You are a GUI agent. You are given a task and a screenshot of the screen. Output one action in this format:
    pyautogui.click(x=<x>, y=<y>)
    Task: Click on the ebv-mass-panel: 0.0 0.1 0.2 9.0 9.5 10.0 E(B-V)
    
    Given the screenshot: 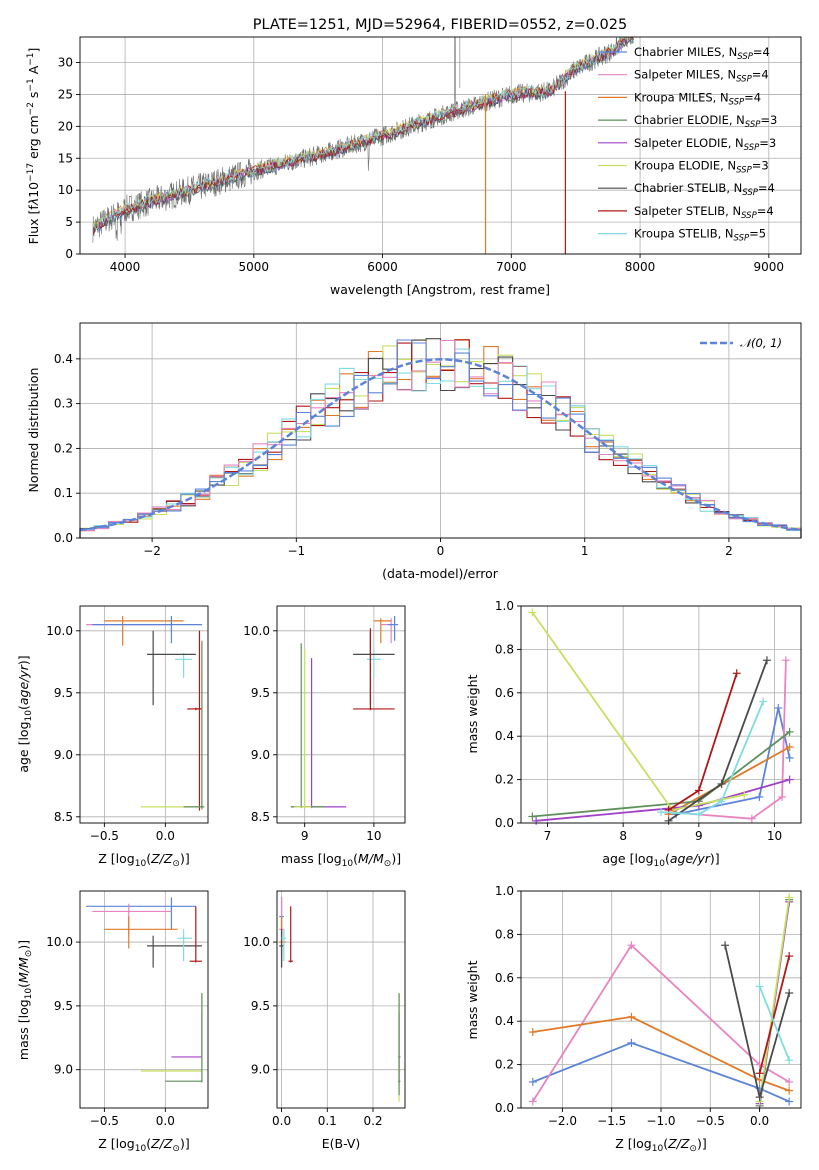 What is the action you would take?
    pyautogui.click(x=324, y=1020)
    